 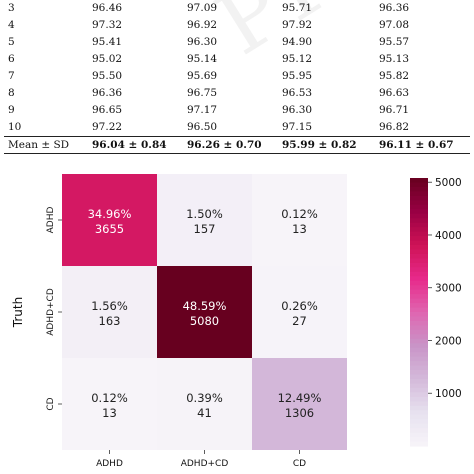 What do you see at coordinates (448, 394) in the screenshot?
I see `colorbar-tick-label: 1000` at bounding box center [448, 394].